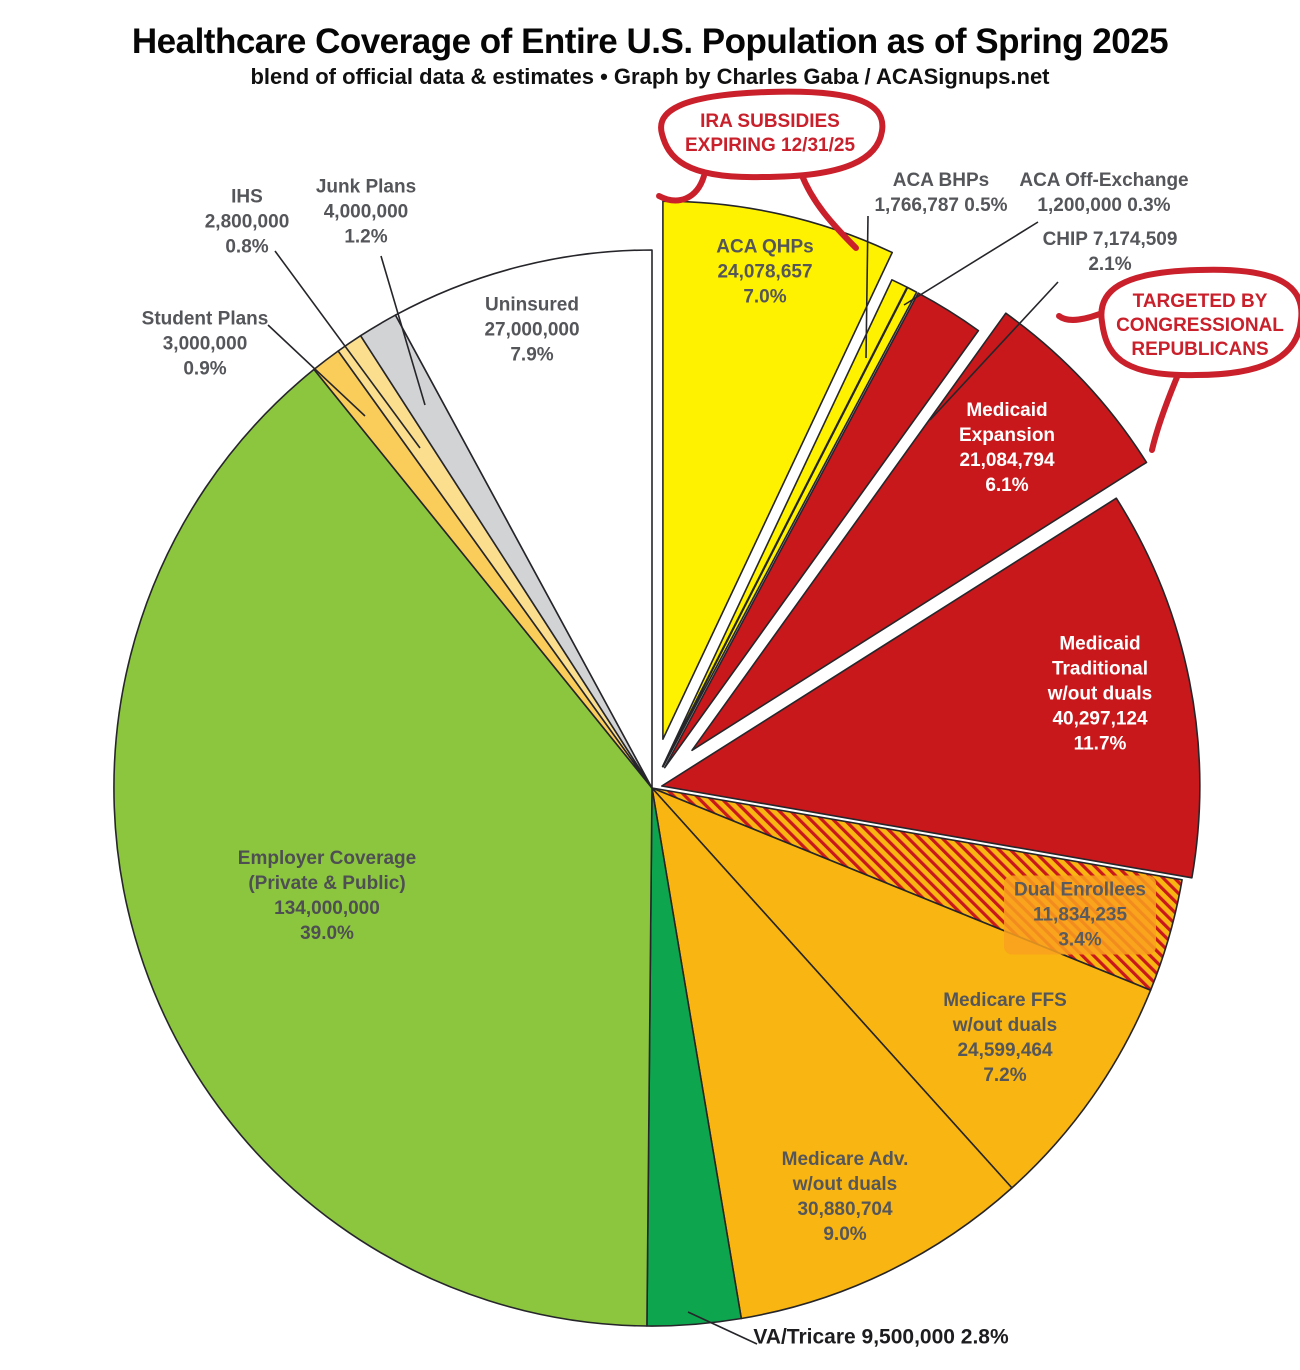 This screenshot has width=1300, height=1370. Describe the element at coordinates (1100, 719) in the screenshot. I see `slice-label-line: 40,297,124` at that location.